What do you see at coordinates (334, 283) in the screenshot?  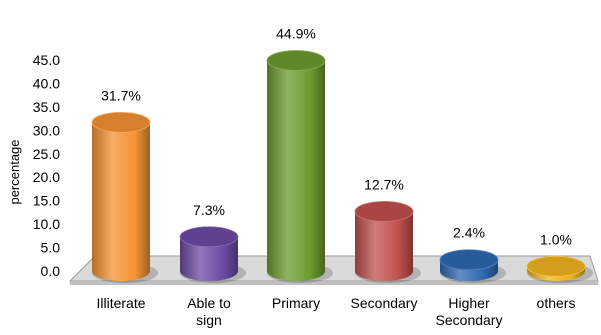 I see `floor-edge` at bounding box center [334, 283].